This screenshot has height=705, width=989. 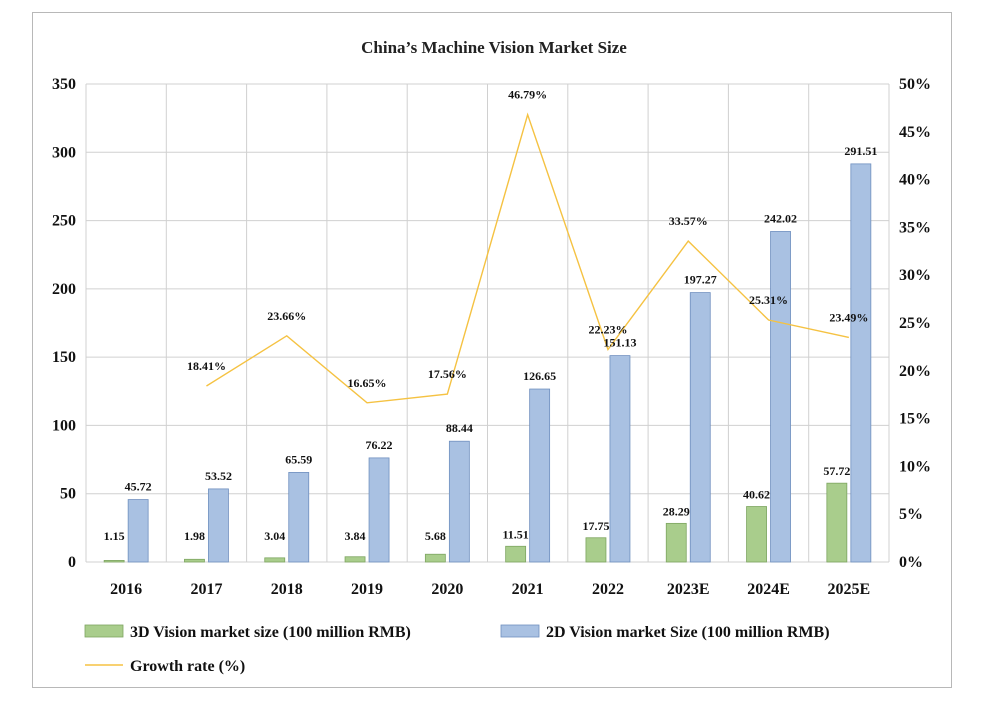 What do you see at coordinates (274, 536) in the screenshot?
I see `data-label-3d: 3.04` at bounding box center [274, 536].